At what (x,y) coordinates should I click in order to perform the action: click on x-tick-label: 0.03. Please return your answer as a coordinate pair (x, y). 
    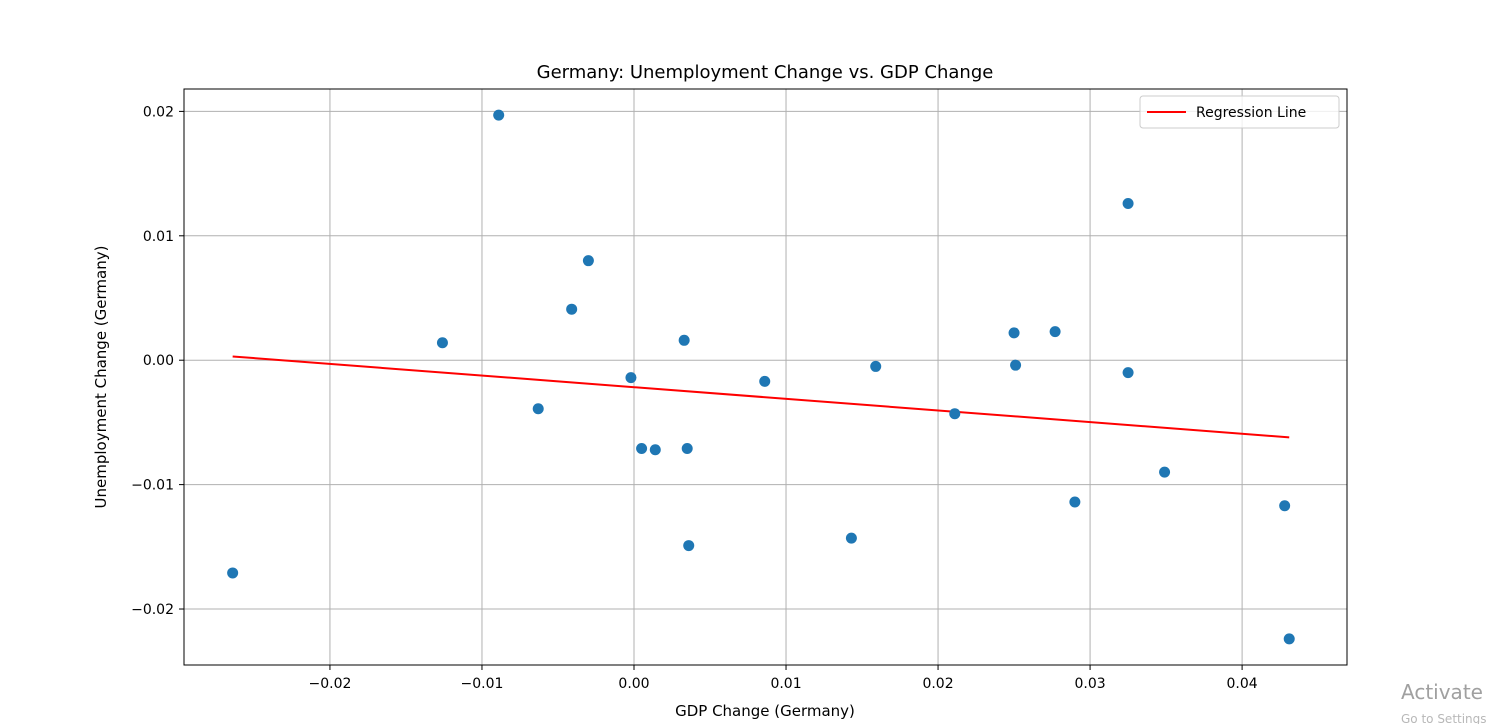
    Looking at the image, I should click on (1089, 684).